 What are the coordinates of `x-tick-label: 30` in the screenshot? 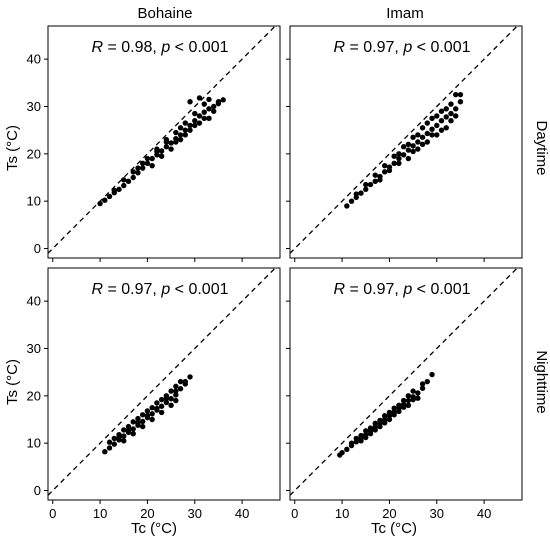 It's located at (195, 513).